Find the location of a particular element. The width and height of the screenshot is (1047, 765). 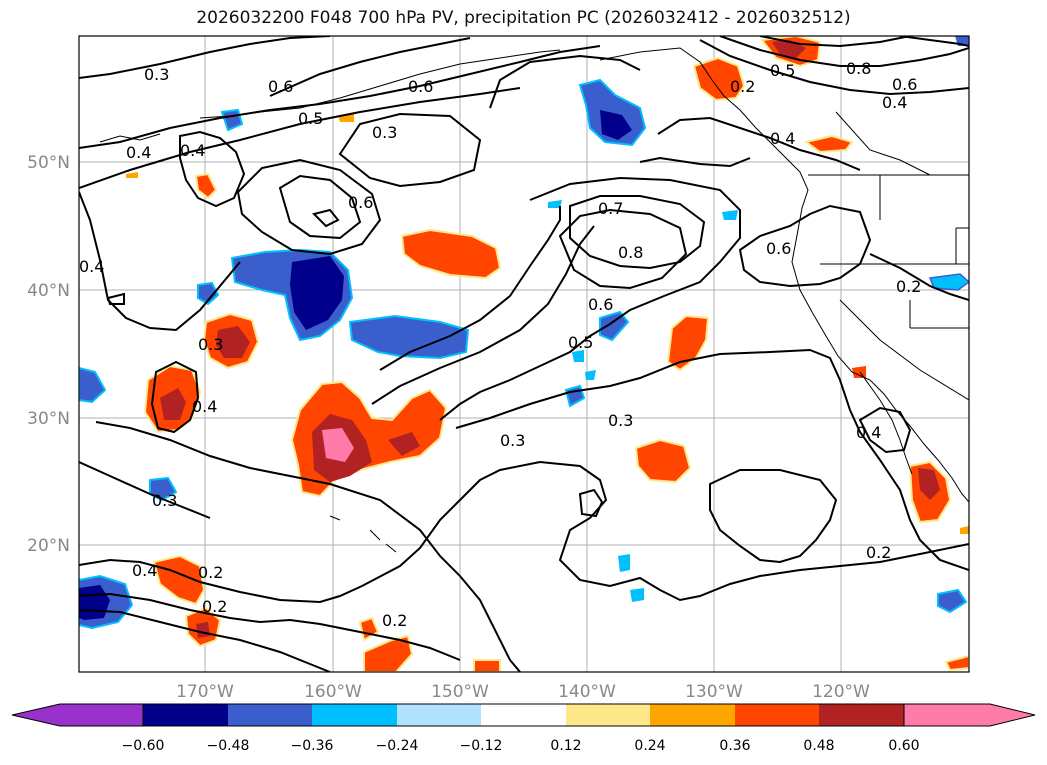

lon-label-170w: 170°W is located at coordinates (205, 692).